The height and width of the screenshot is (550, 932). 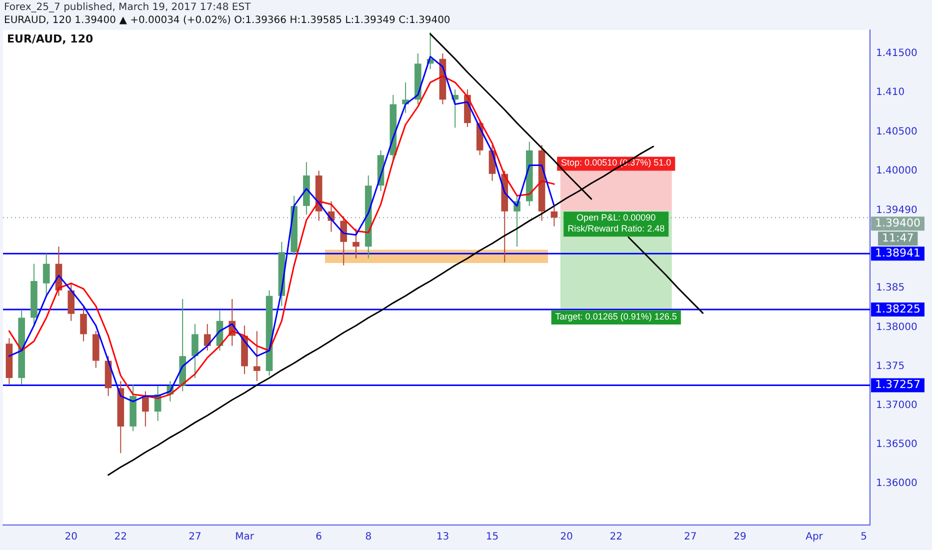 I want to click on x-tick-label: 5, so click(x=863, y=537).